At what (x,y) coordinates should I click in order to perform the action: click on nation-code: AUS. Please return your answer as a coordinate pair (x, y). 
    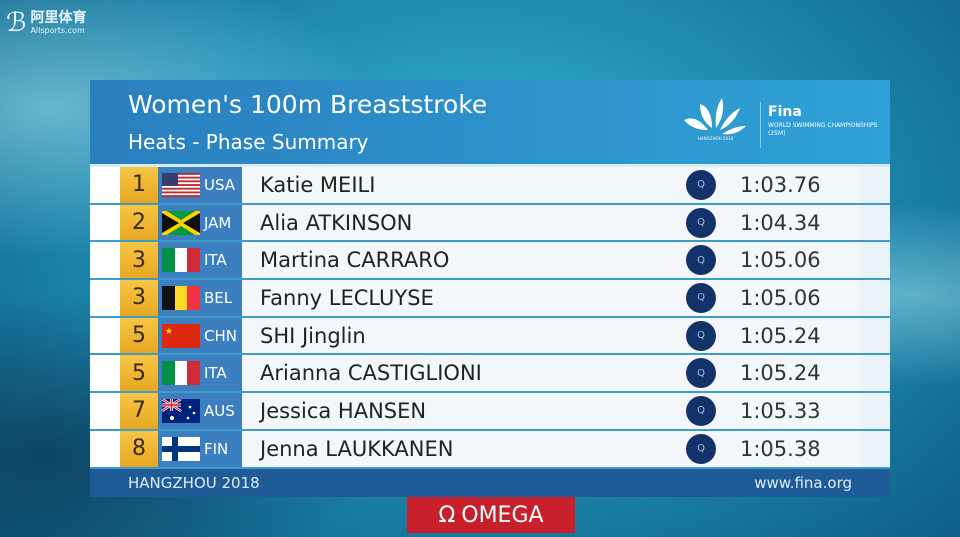
    Looking at the image, I should click on (219, 410).